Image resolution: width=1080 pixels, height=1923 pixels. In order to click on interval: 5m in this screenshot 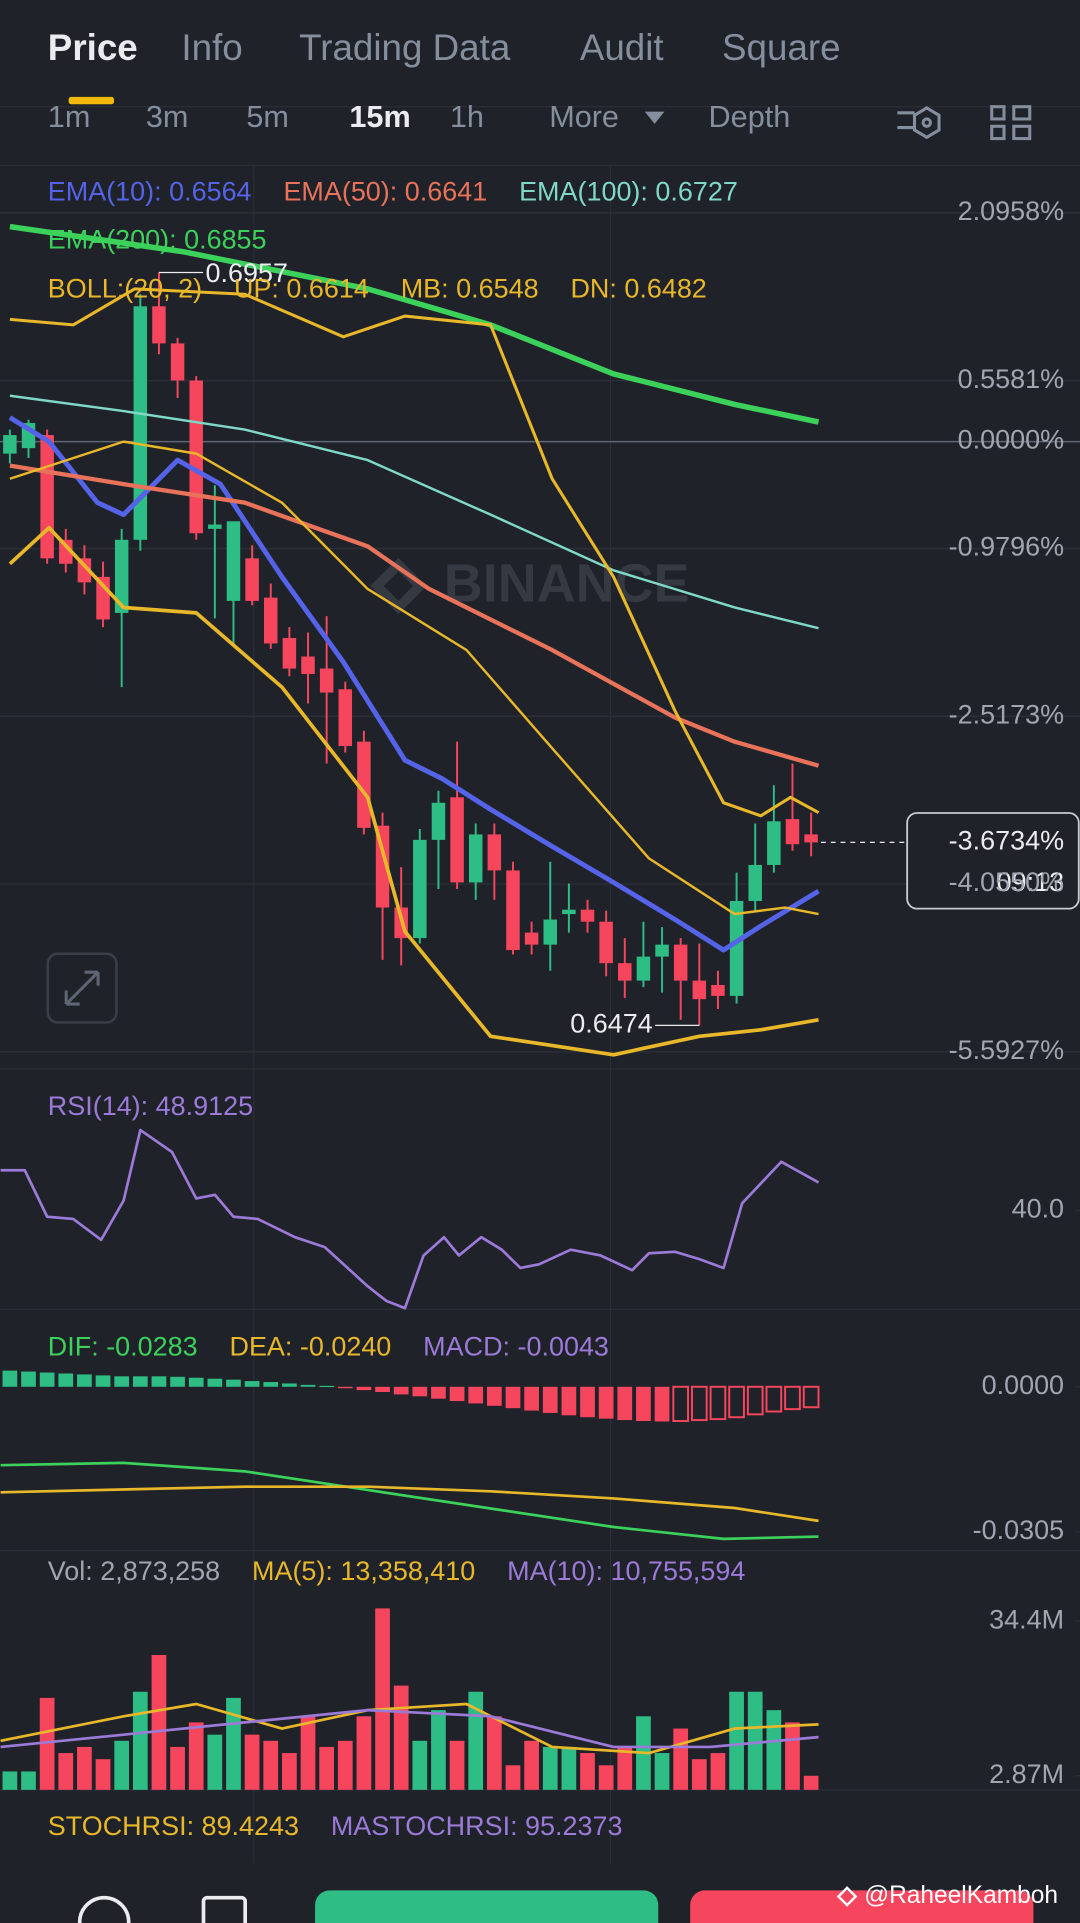, I will do `click(267, 117)`.